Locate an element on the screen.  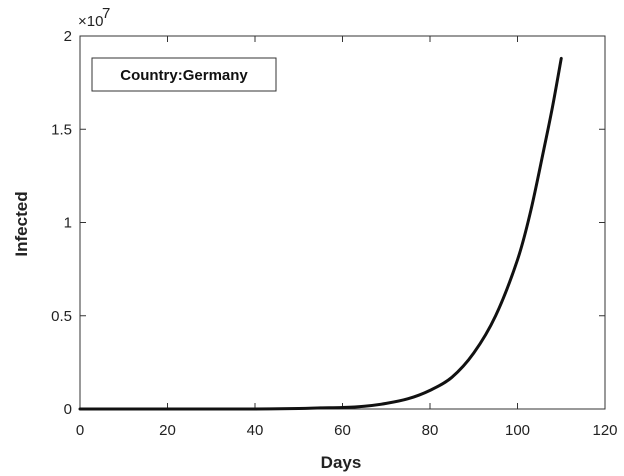
y-axis-title: Infected is located at coordinates (21, 223).